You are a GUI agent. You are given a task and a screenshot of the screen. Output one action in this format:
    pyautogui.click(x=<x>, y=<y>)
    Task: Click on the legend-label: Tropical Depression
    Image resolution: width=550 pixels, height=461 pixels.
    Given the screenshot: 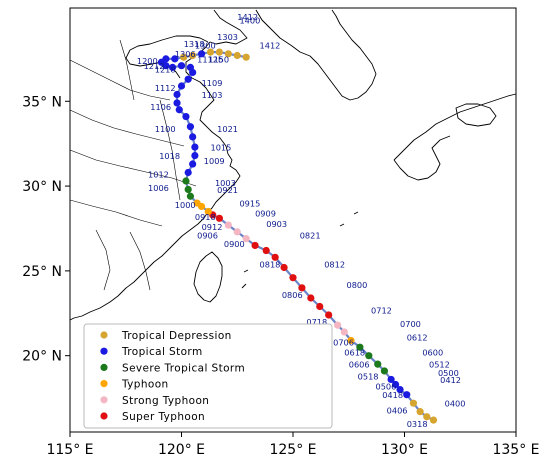 What is the action you would take?
    pyautogui.click(x=176, y=336)
    